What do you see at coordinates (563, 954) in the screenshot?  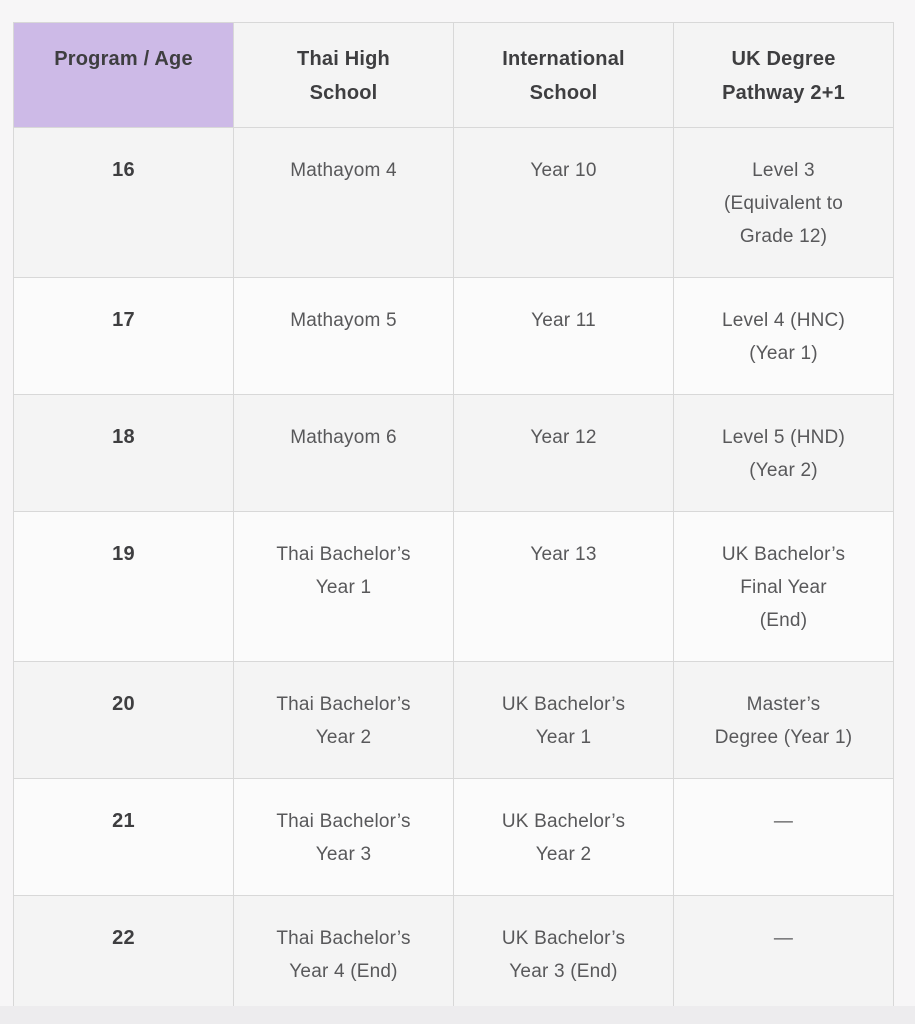 I see `international-school-cell: UK Bachelor’s Year 3 (End)` at bounding box center [563, 954].